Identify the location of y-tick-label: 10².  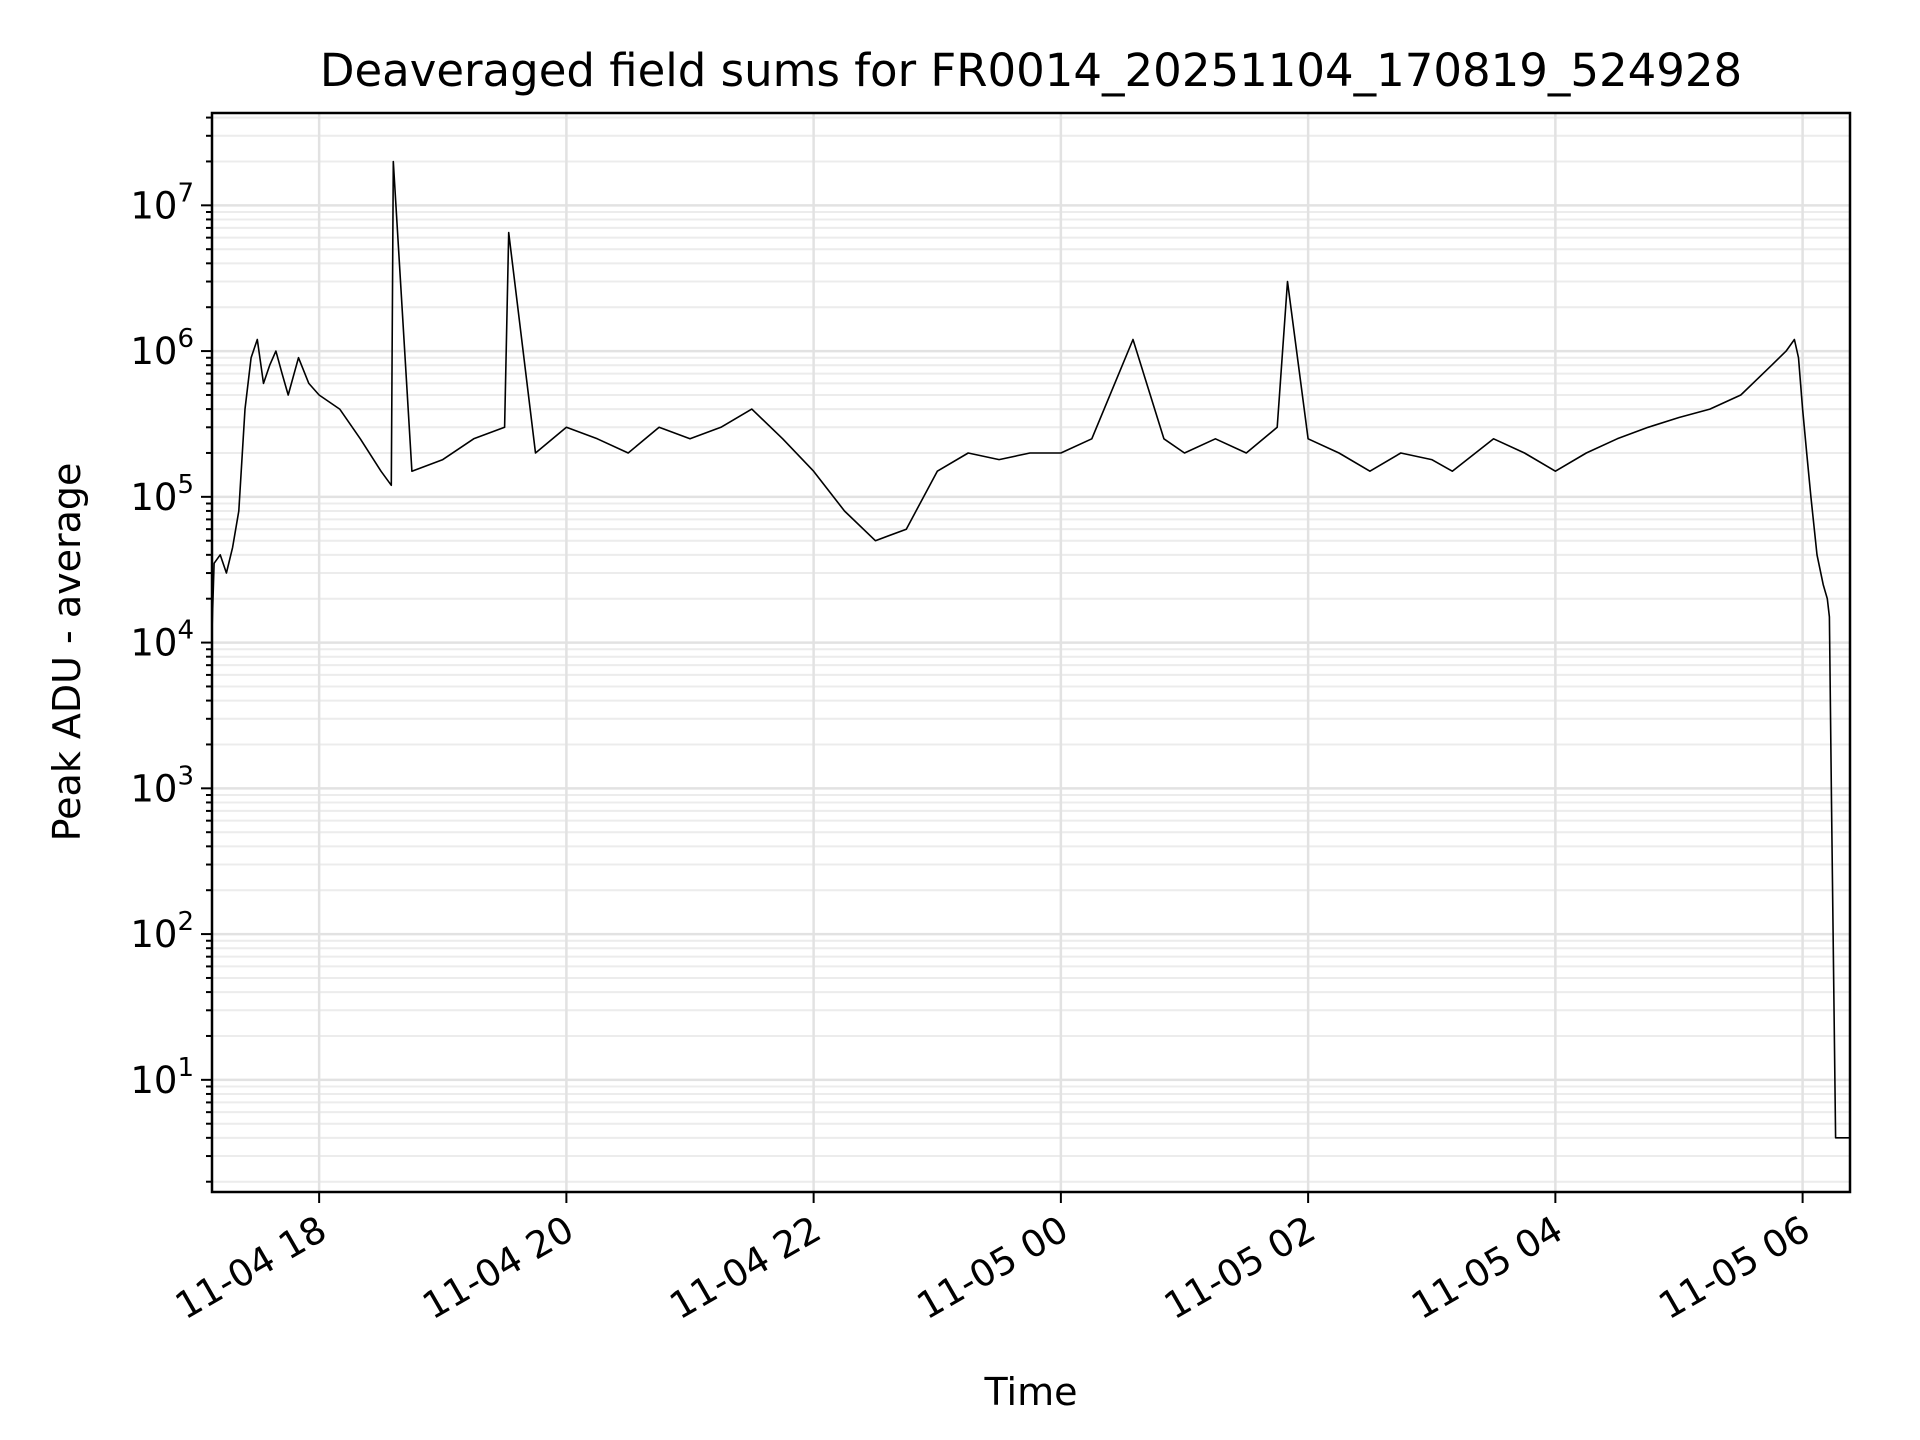
(162, 931).